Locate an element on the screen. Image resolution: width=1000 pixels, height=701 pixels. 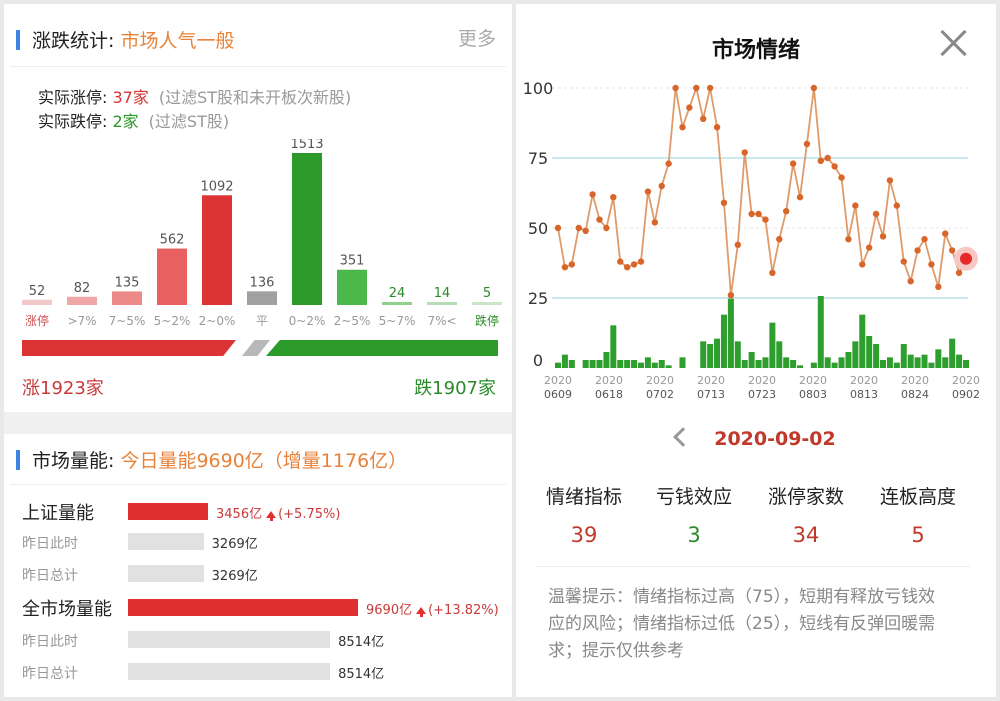
metric-value: 3 is located at coordinates (694, 535).